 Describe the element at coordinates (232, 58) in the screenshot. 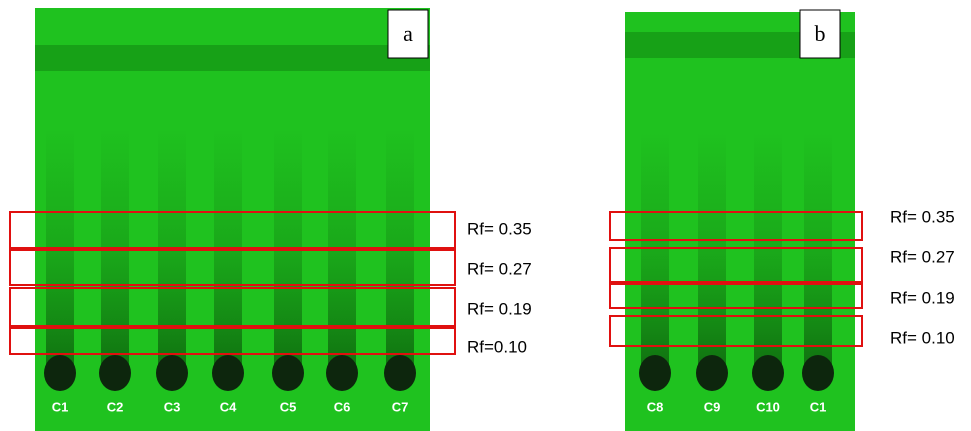

I see `solvent-front` at that location.